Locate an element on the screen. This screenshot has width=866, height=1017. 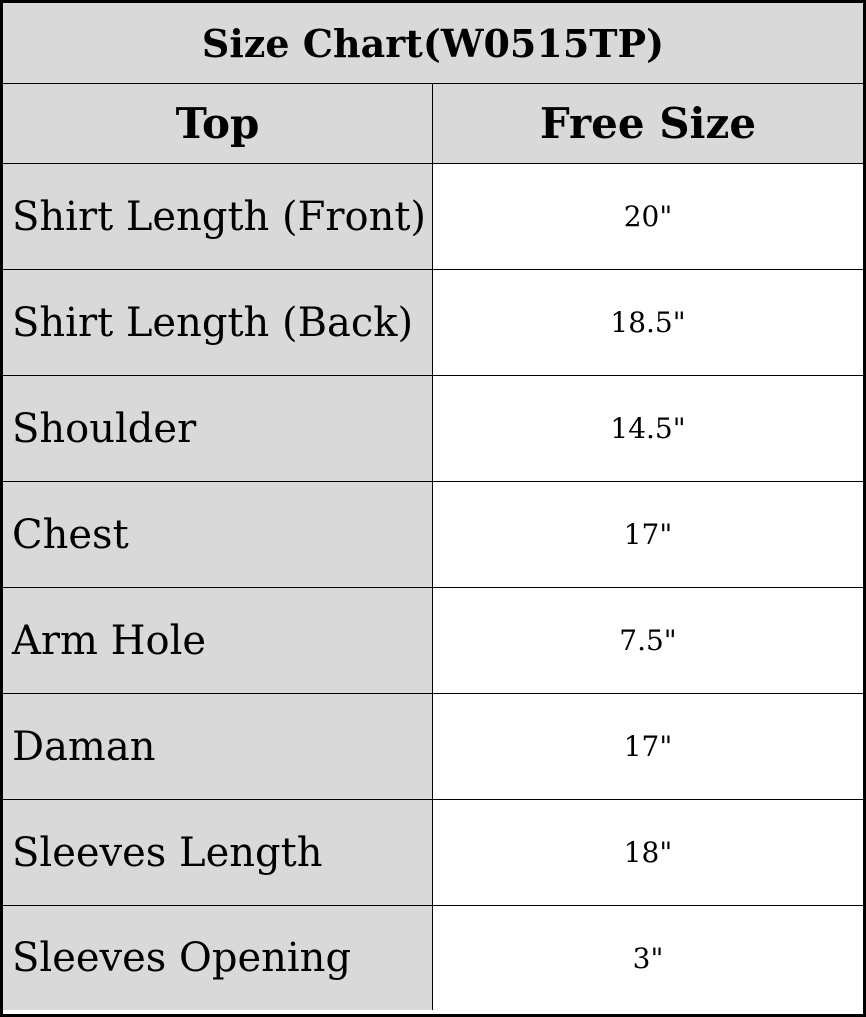
measurement-label: Sleeves Opening is located at coordinates (218, 958).